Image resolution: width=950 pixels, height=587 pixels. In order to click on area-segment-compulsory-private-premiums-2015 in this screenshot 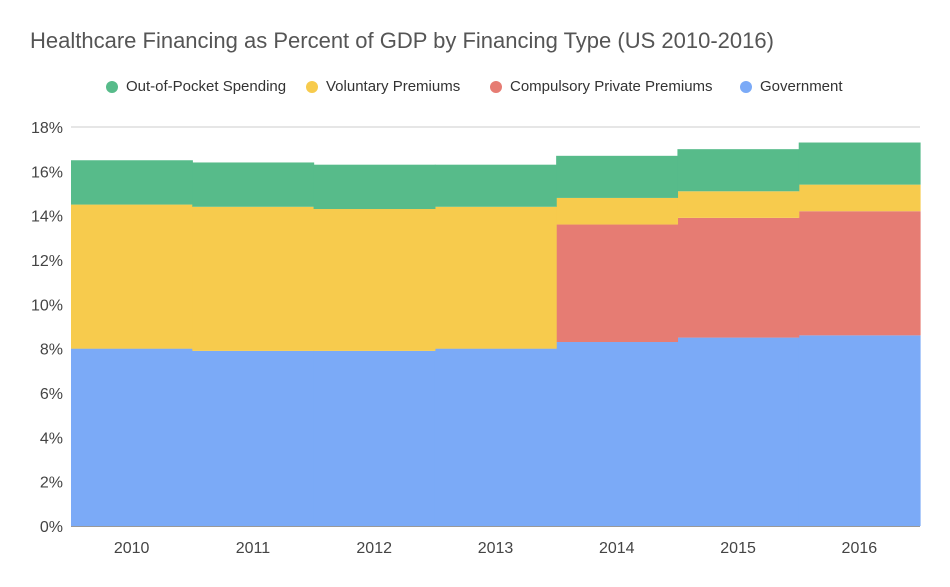, I will do `click(738, 277)`.